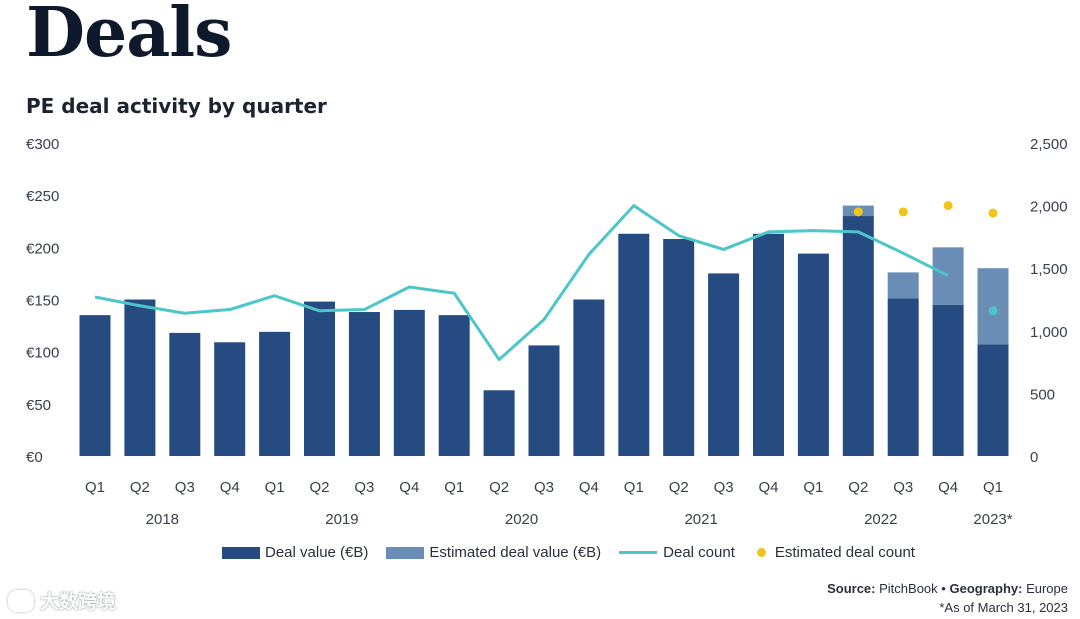  Describe the element at coordinates (1049, 332) in the screenshot. I see `y-right-tick-label: 1,000` at that location.